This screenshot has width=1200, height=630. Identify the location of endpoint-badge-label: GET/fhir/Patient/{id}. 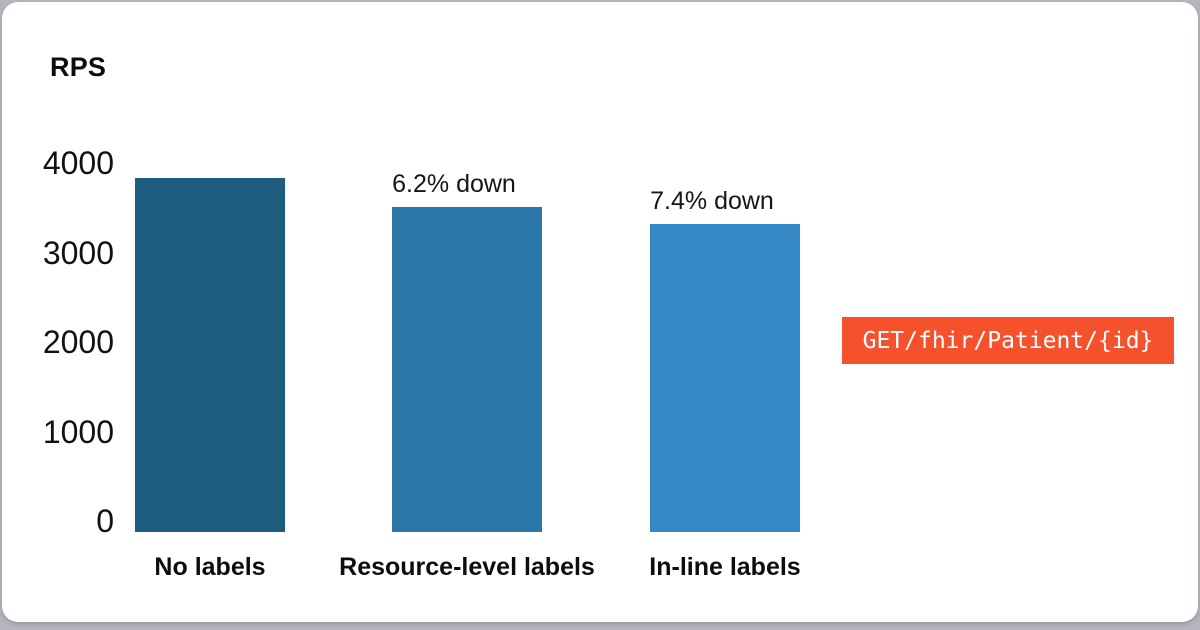
(1008, 340).